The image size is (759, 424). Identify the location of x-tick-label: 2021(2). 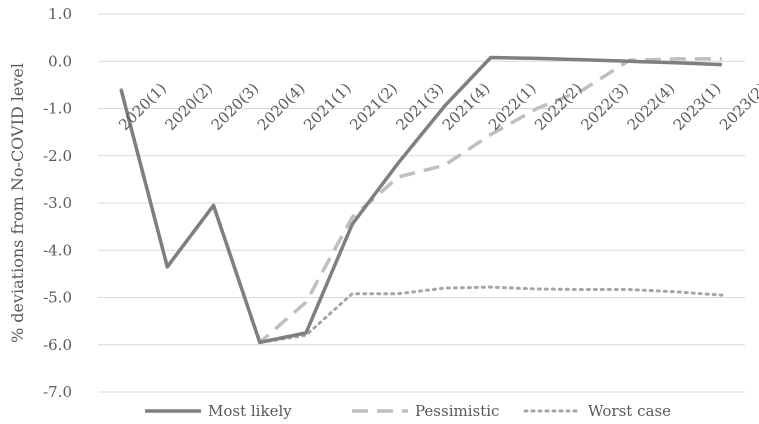
(373, 106).